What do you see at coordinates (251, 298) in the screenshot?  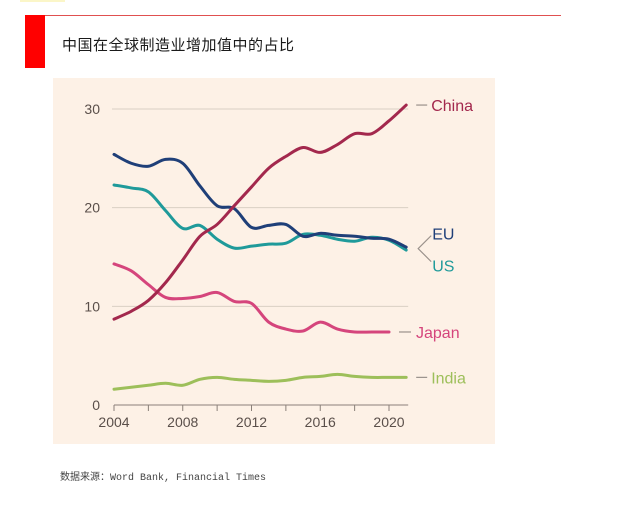 I see `series-line-japan` at bounding box center [251, 298].